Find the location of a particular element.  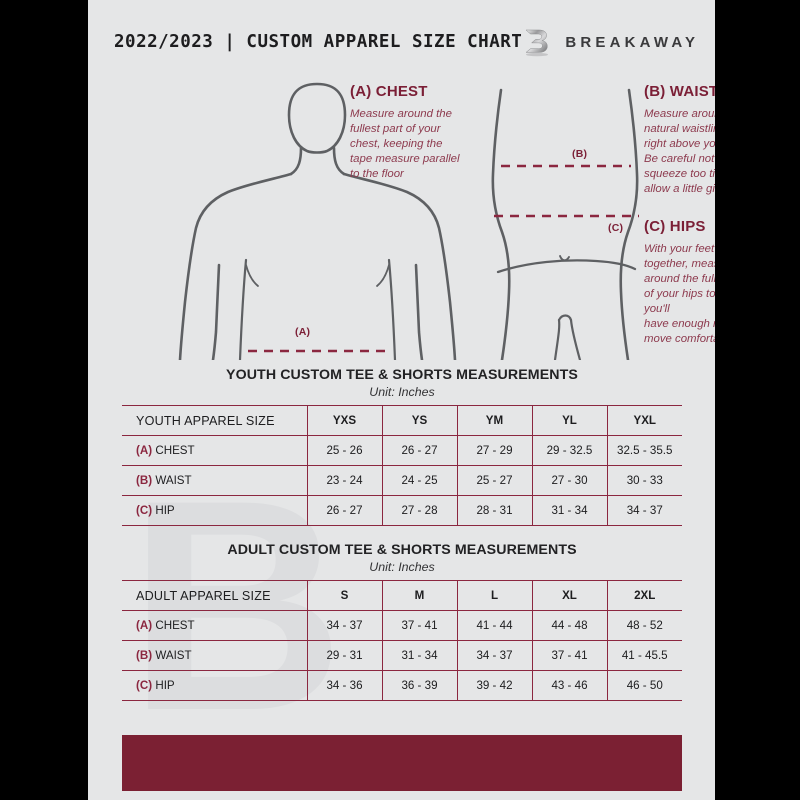

brand-logo: BREAKAWAY is located at coordinates (610, 42).